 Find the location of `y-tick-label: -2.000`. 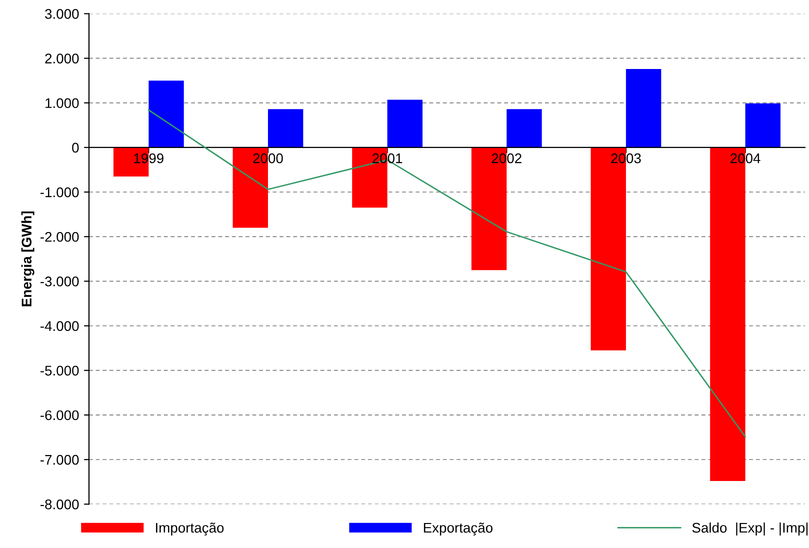

y-tick-label: -2.000 is located at coordinates (59, 237).